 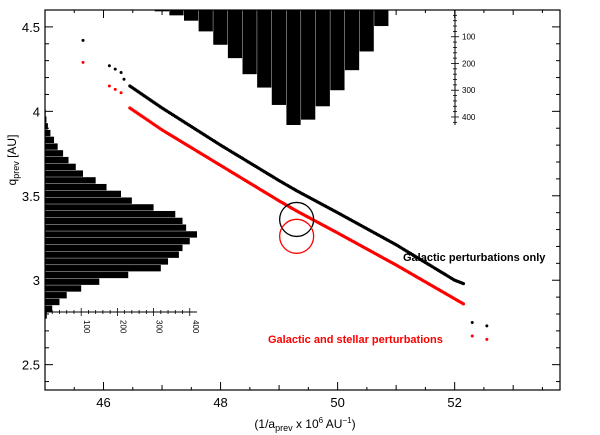 I want to click on y-axis-label: qprev [AU], so click(x=13, y=160).